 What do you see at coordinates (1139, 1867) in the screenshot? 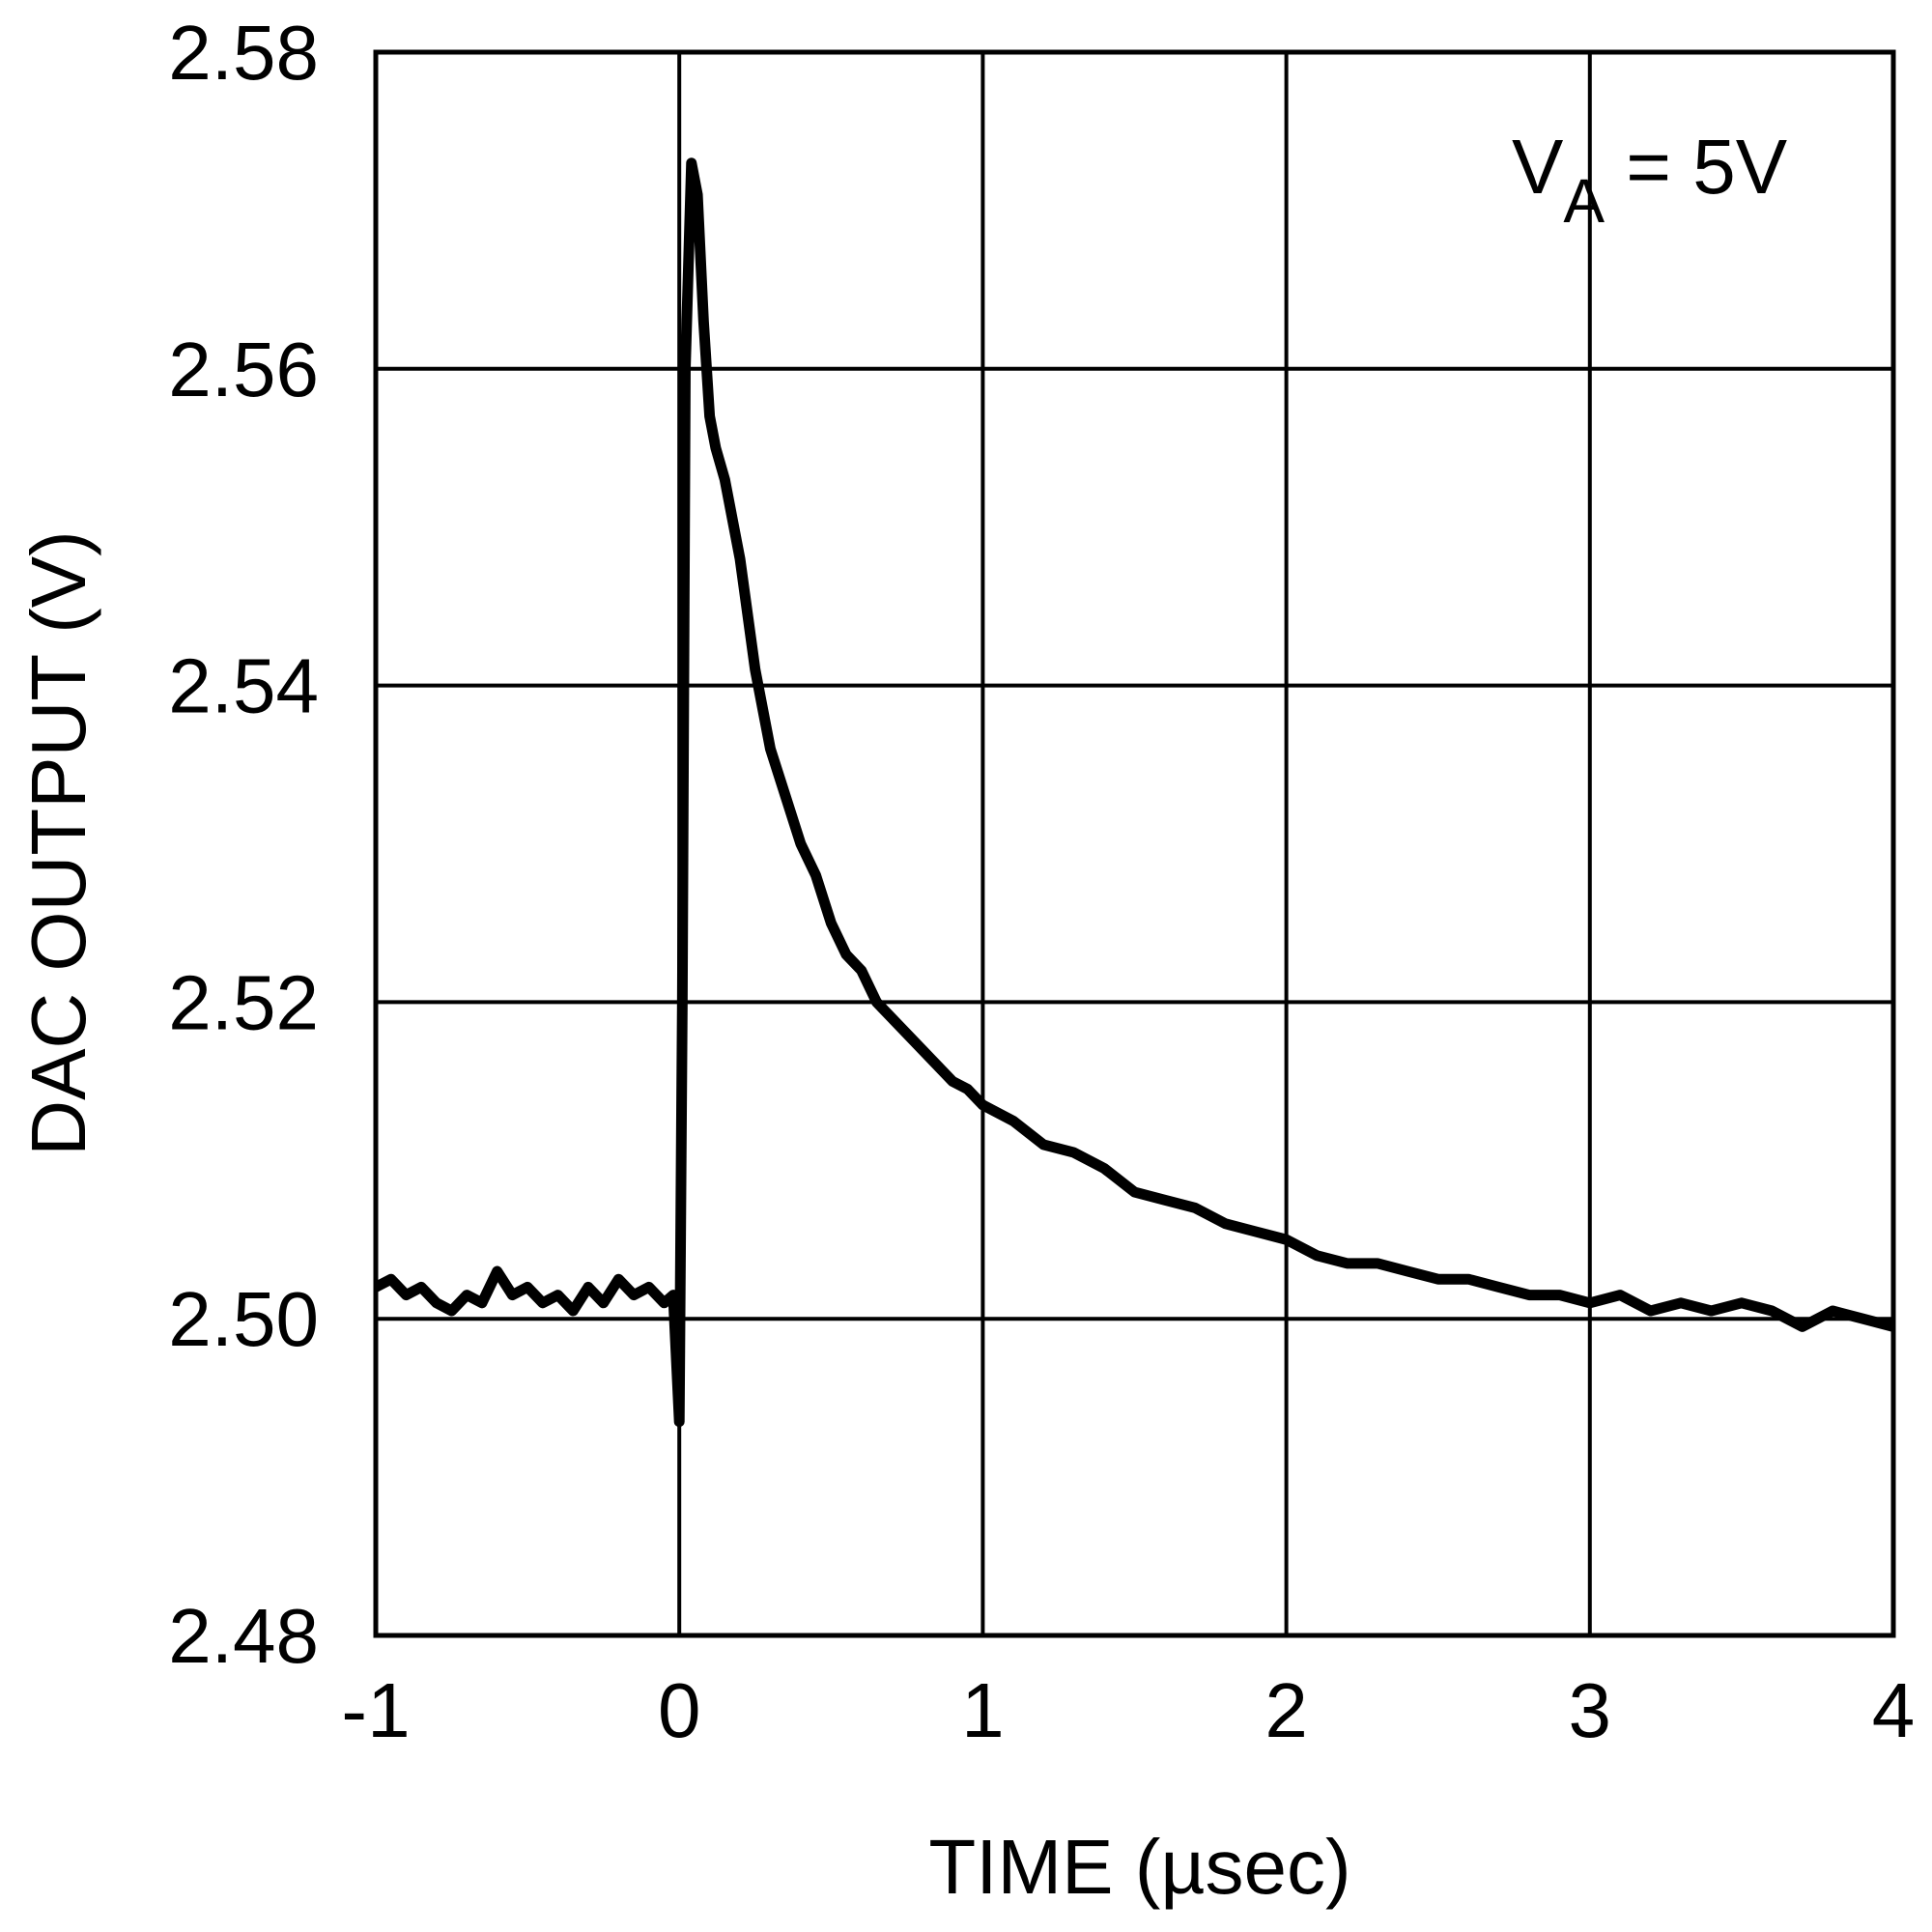
I see `x-axis-label: TIME (µsec)` at bounding box center [1139, 1867].